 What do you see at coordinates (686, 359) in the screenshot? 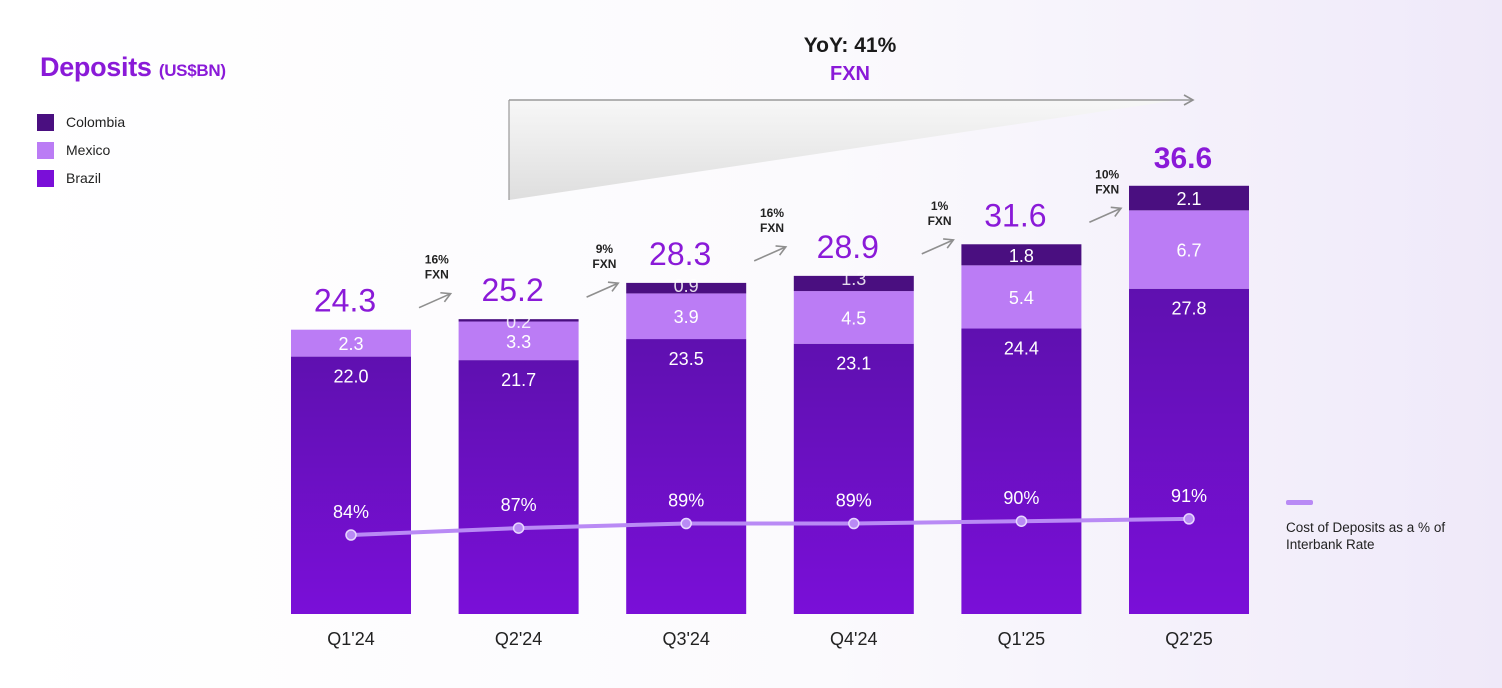
I see `label-brazil: 23.5` at bounding box center [686, 359].